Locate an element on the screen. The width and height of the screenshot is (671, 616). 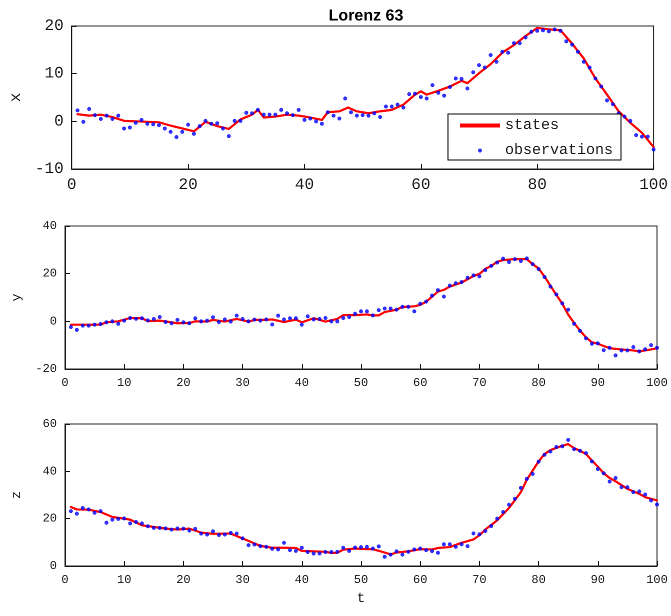
legend-label: states is located at coordinates (531, 125).